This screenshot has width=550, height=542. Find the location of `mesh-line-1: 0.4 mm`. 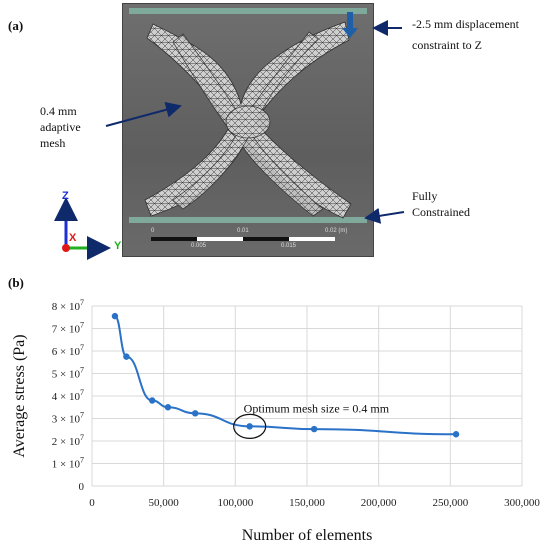

mesh-line-1: 0.4 mm is located at coordinates (58, 111).